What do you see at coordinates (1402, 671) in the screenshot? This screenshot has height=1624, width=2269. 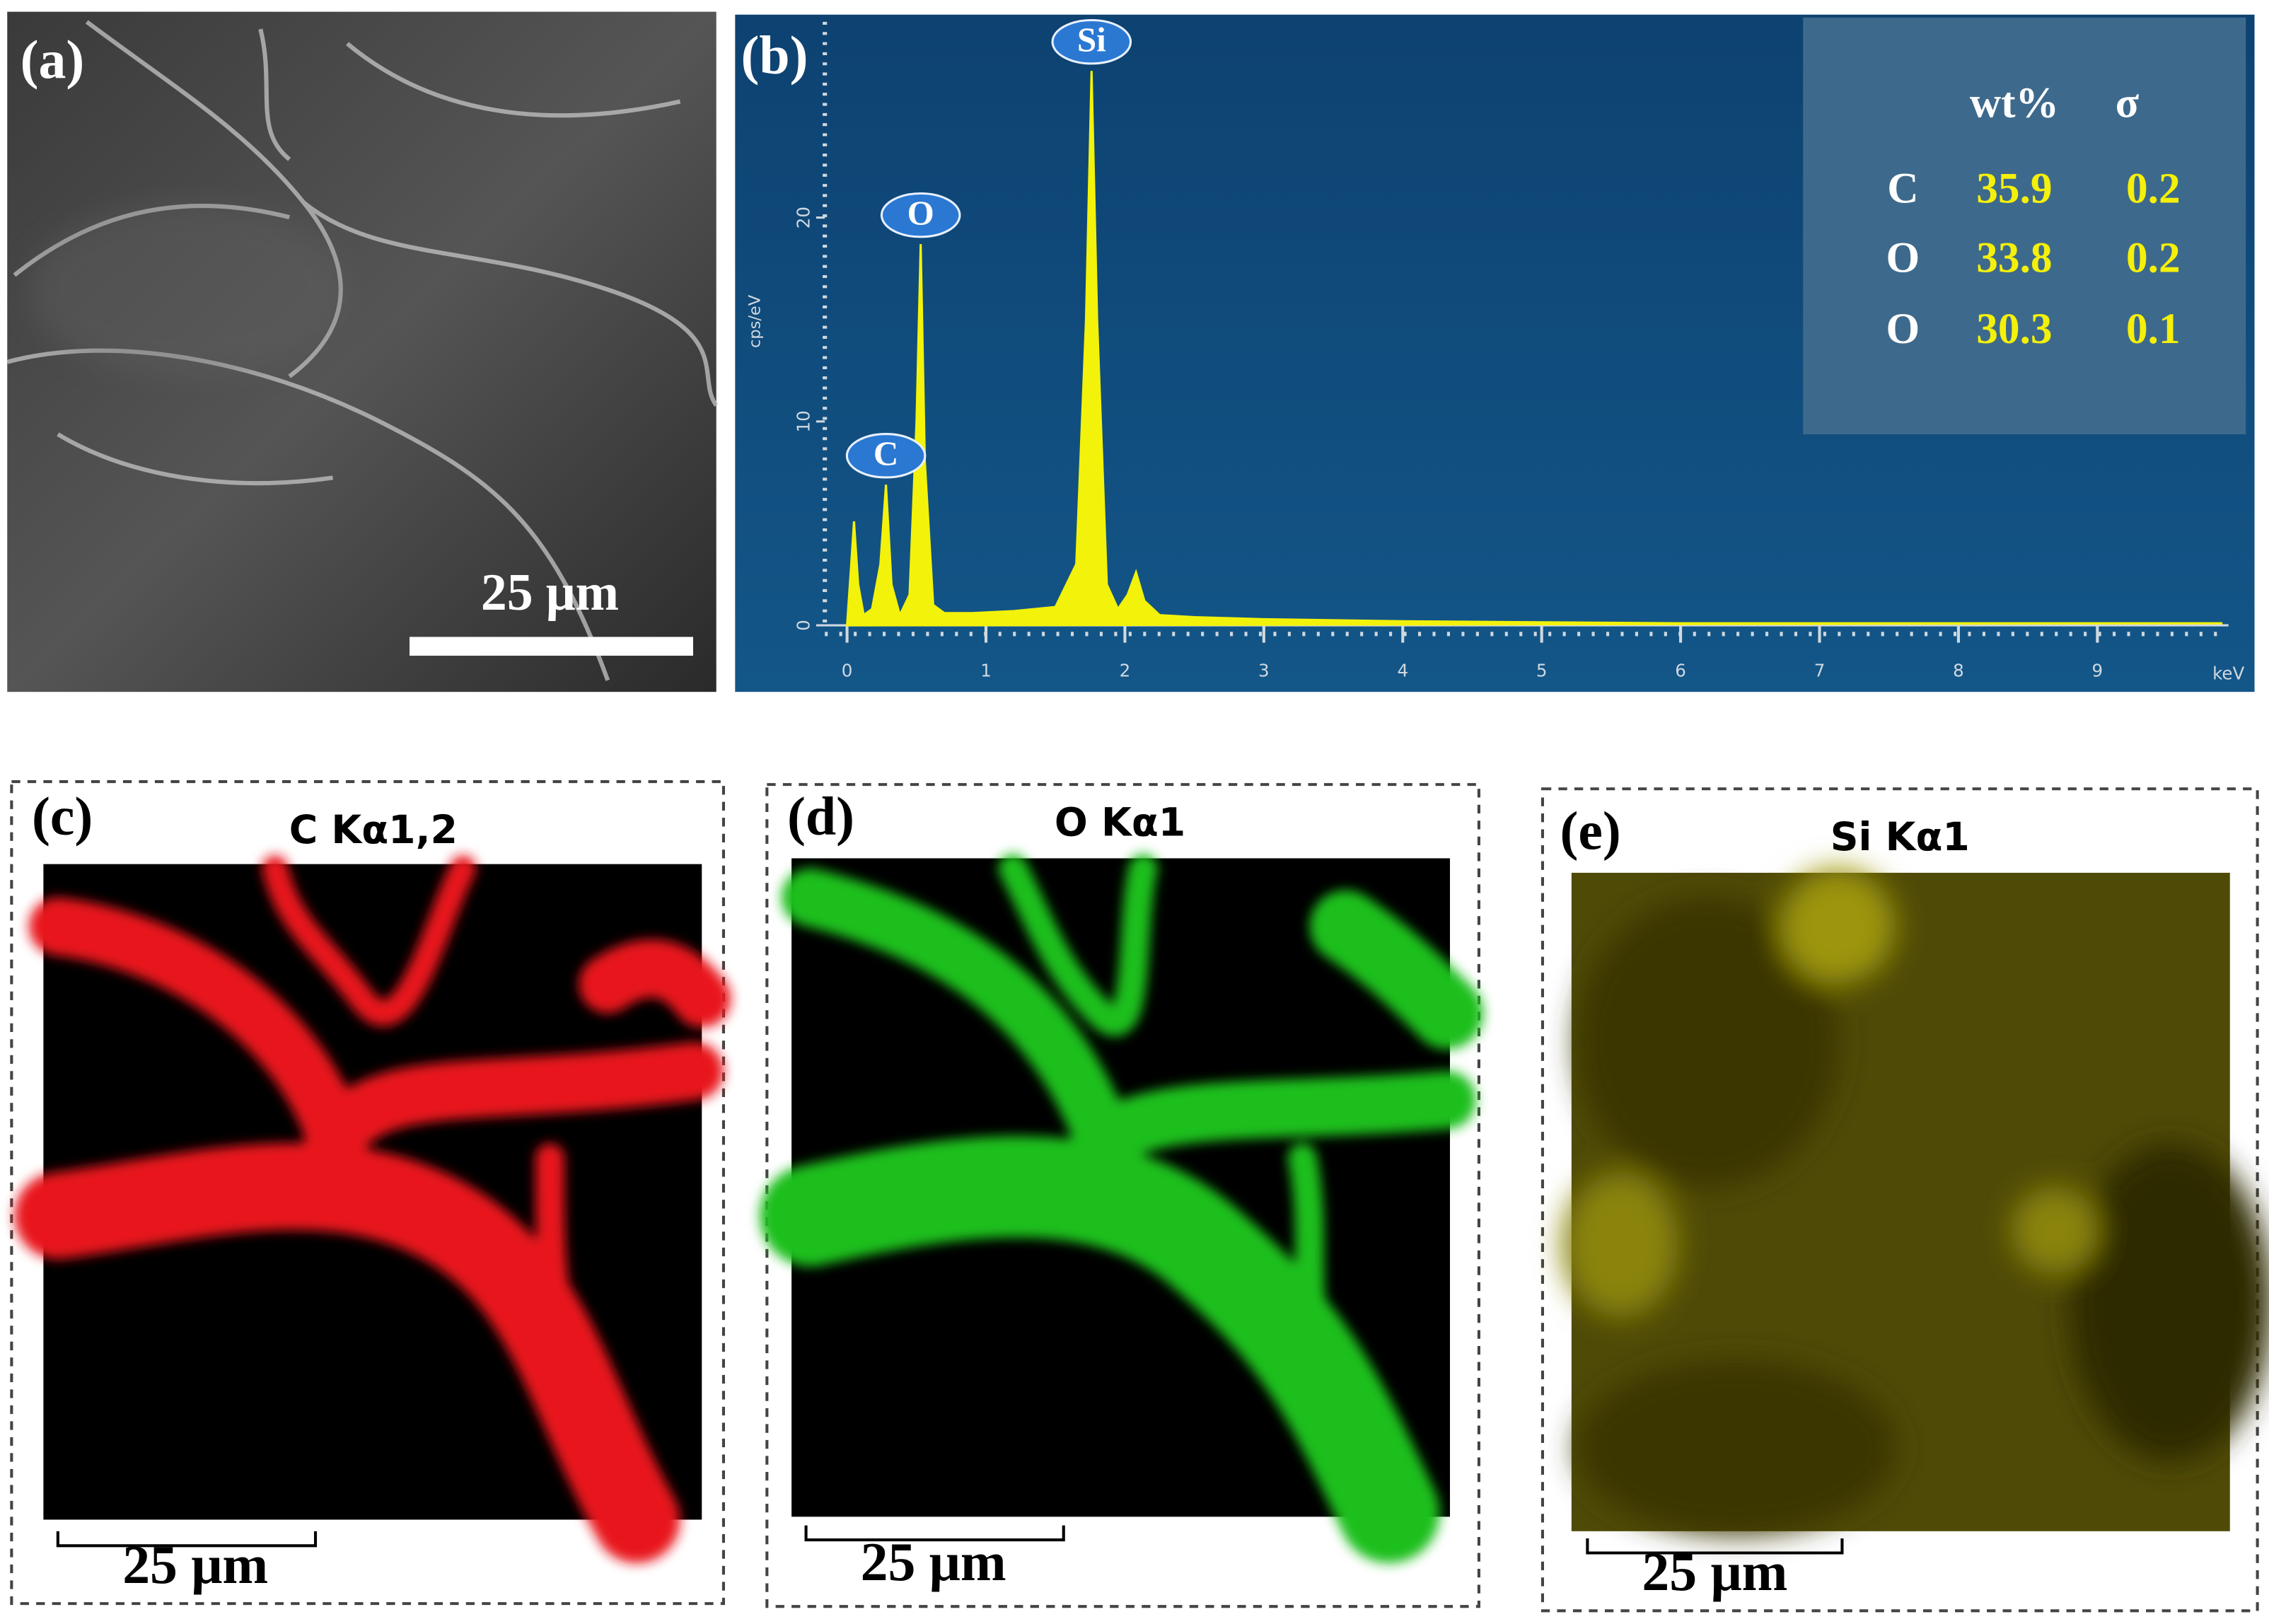 I see `x-tick-label: 4` at bounding box center [1402, 671].